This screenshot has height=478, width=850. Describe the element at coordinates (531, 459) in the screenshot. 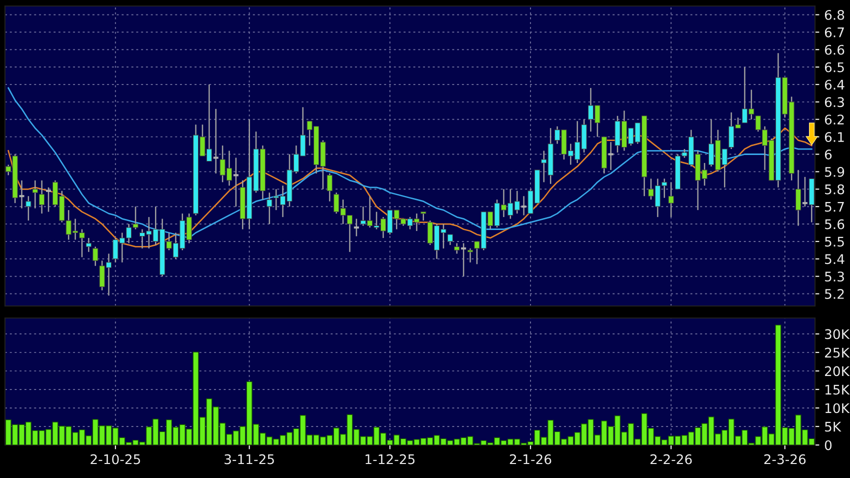

I see `x-tick-label: 2-1-26` at that location.